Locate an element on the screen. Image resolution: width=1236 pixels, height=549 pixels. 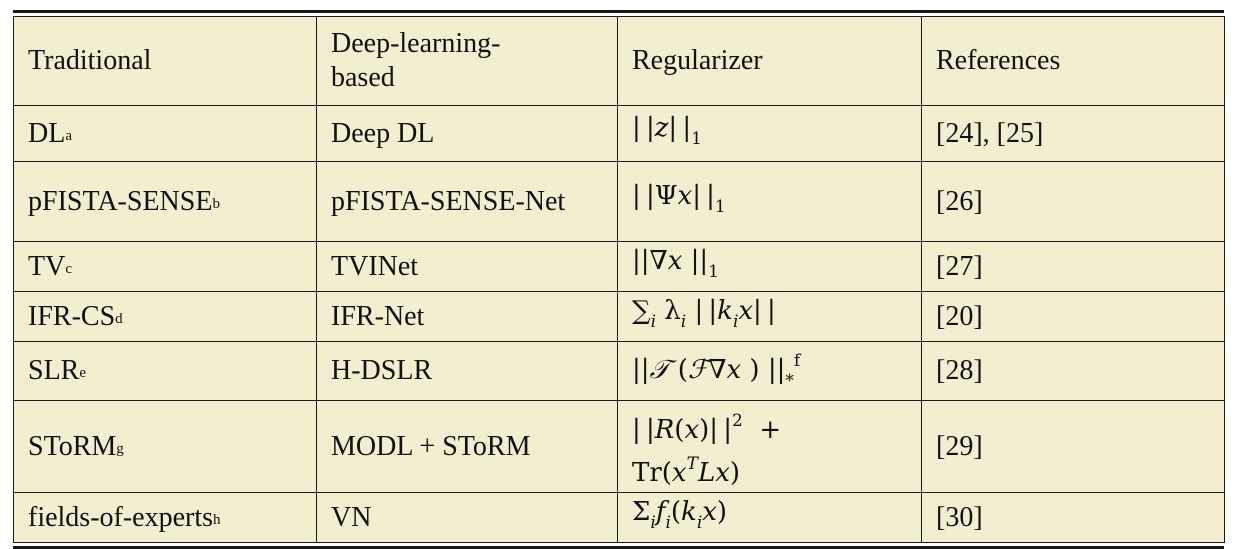
traditional-cell: IFR-CSd is located at coordinates (165, 316).